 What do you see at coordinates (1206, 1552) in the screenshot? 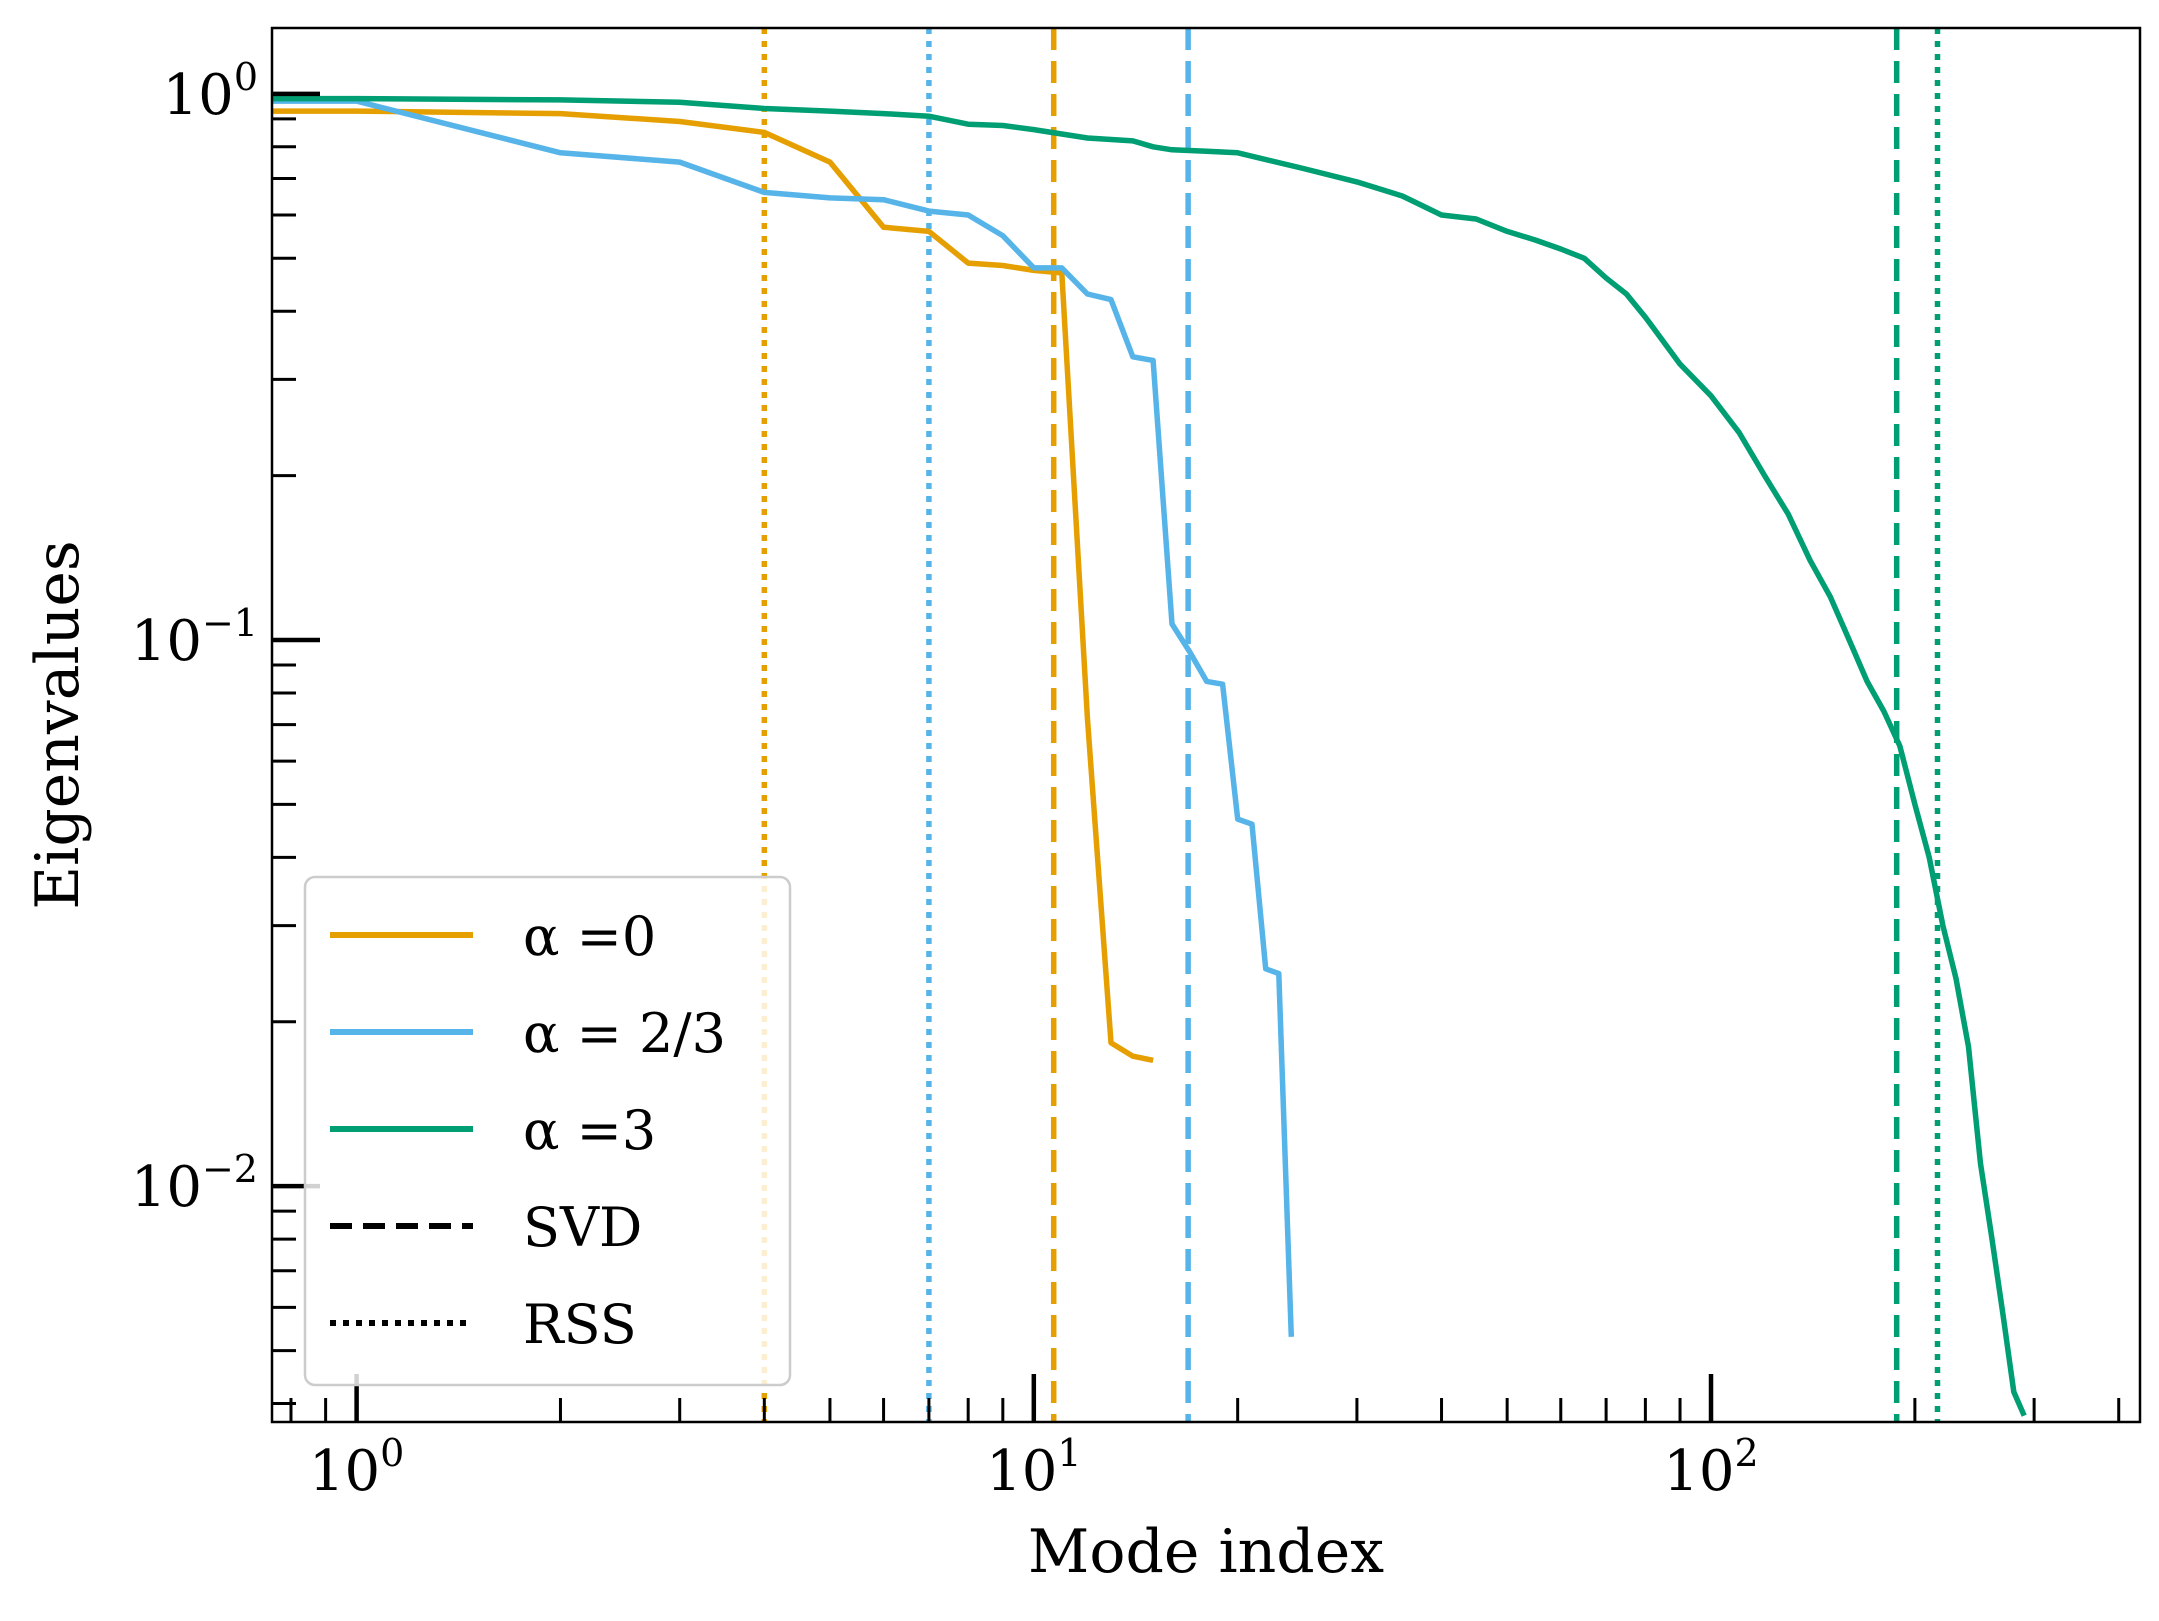
I see `x-axis-label: Mode index` at bounding box center [1206, 1552].